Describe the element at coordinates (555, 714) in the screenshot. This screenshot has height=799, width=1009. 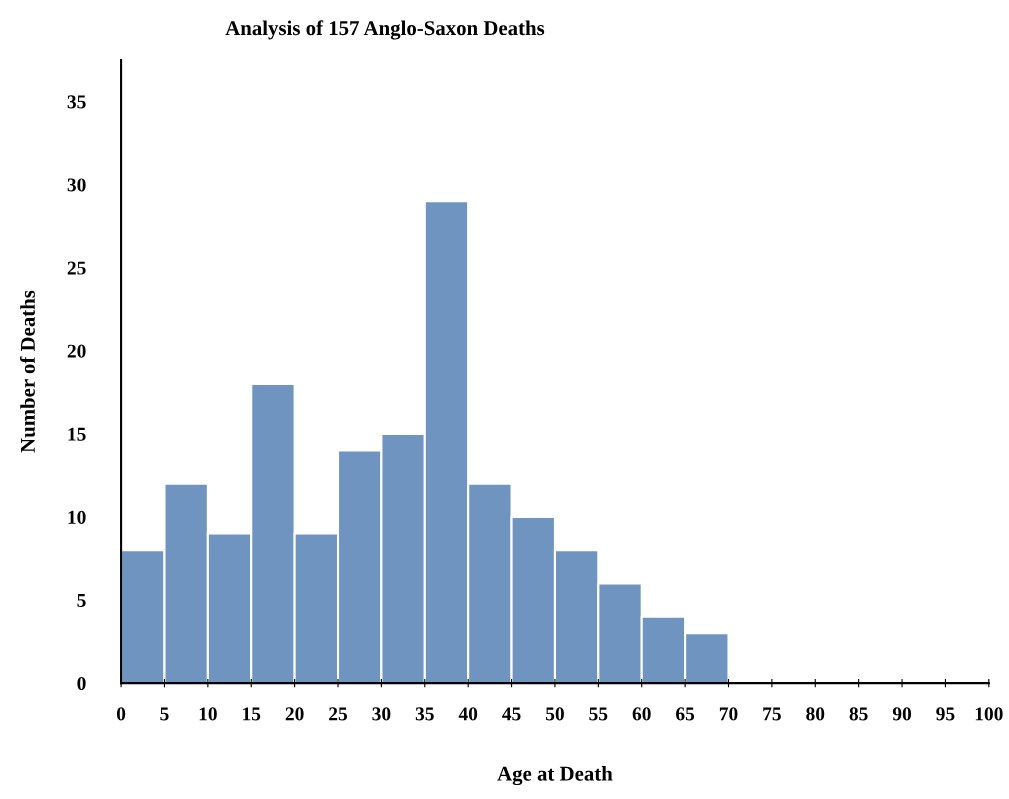
I see `x-tick-label: 50` at that location.